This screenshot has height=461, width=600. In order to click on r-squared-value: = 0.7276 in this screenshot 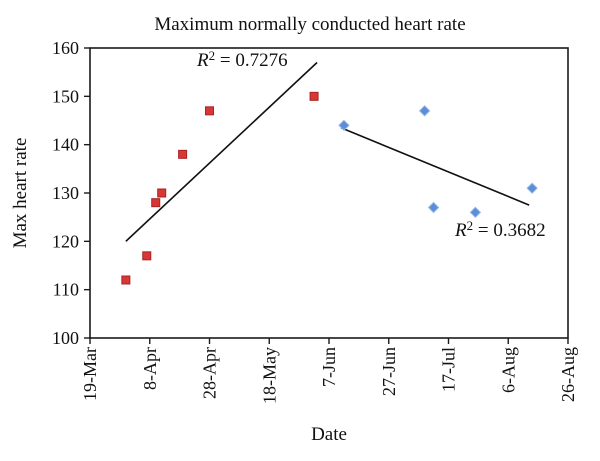, I will do `click(251, 60)`.